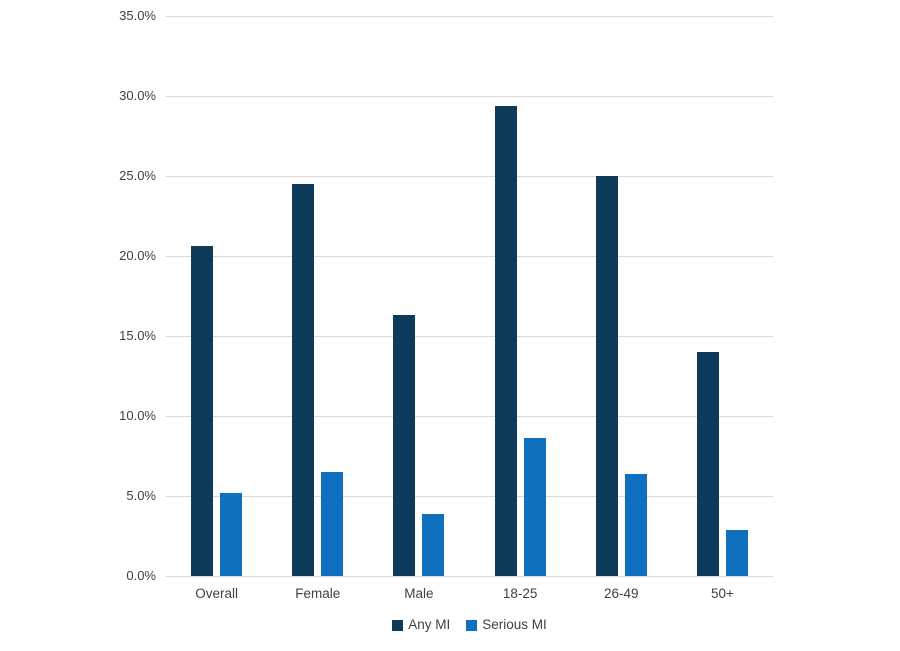 This screenshot has width=900, height=651. I want to click on chart-legend: Any MI Serious MI, so click(469, 625).